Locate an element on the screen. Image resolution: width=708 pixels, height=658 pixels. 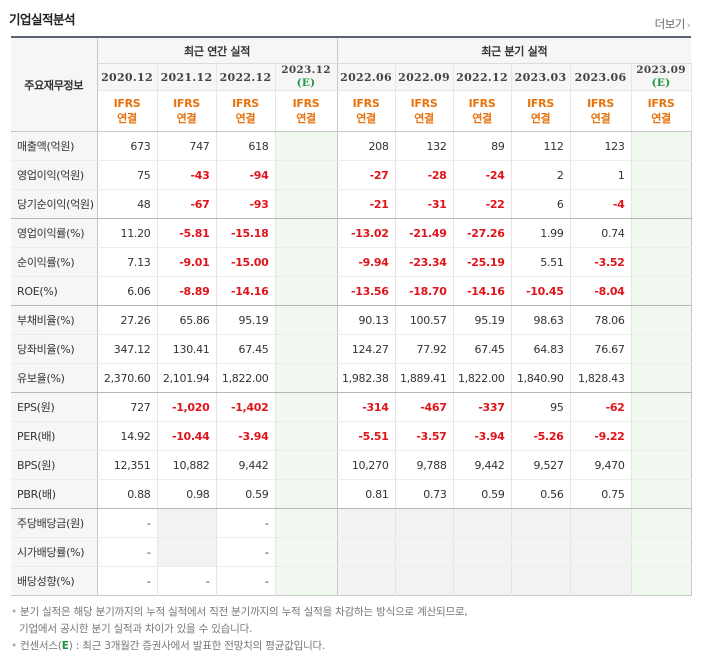
column-date-text: 2023.06 is located at coordinates (600, 77).